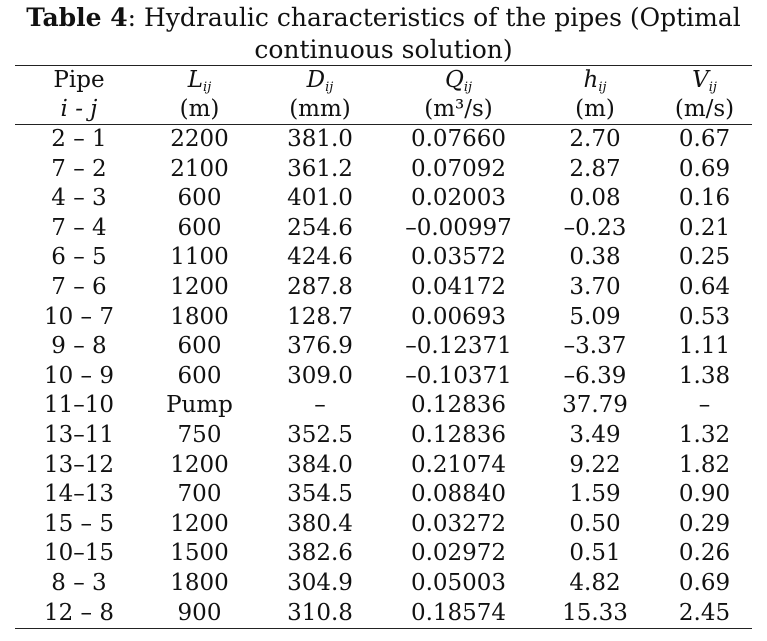 This screenshot has width=767, height=641. What do you see at coordinates (320, 582) in the screenshot?
I see `table-cell: 304.9` at bounding box center [320, 582].